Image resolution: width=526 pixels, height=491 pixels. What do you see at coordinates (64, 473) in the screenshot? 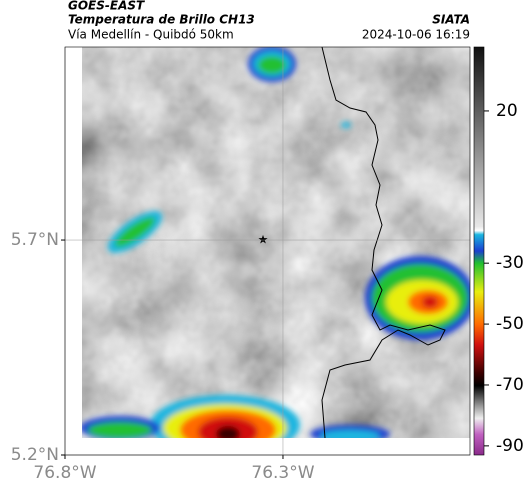
I see `x-tick-label: 76.8°W` at bounding box center [64, 473].